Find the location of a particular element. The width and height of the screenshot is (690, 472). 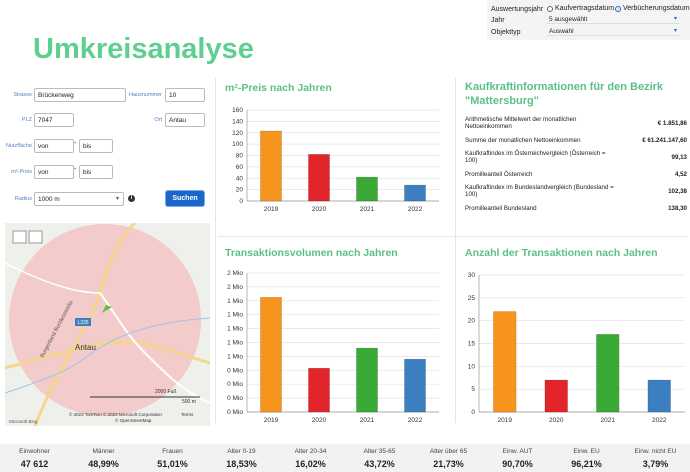

text-input: 10 is located at coordinates (185, 95).